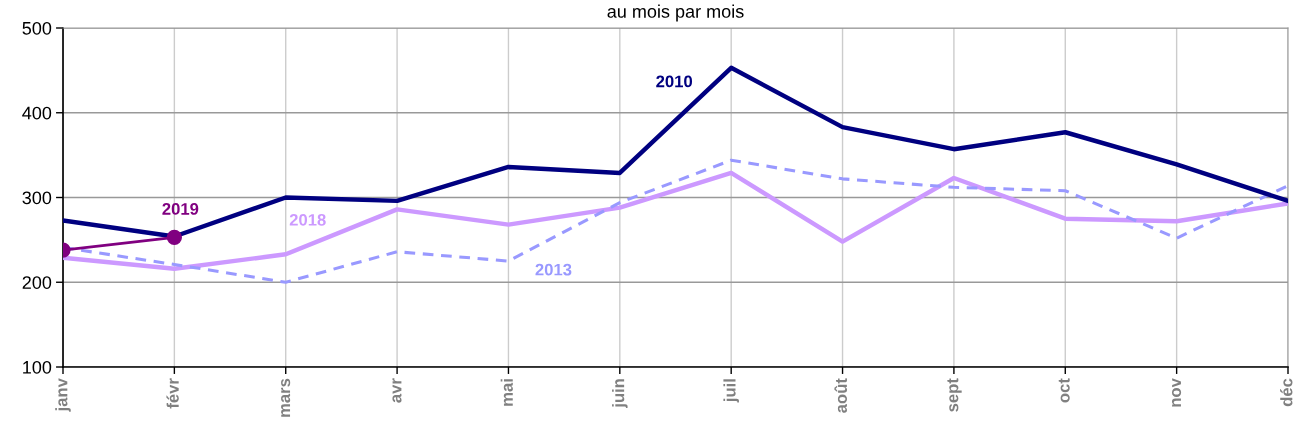 The width and height of the screenshot is (1297, 422). What do you see at coordinates (37, 113) in the screenshot?
I see `y-tick-label: 400` at bounding box center [37, 113].